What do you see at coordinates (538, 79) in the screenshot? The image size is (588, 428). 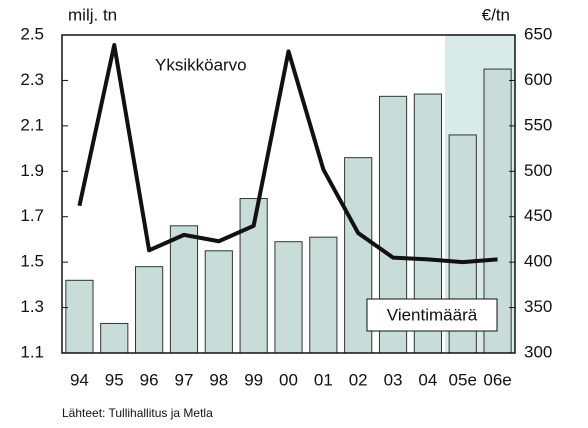 I see `y2-tick-label: 600` at bounding box center [538, 79].